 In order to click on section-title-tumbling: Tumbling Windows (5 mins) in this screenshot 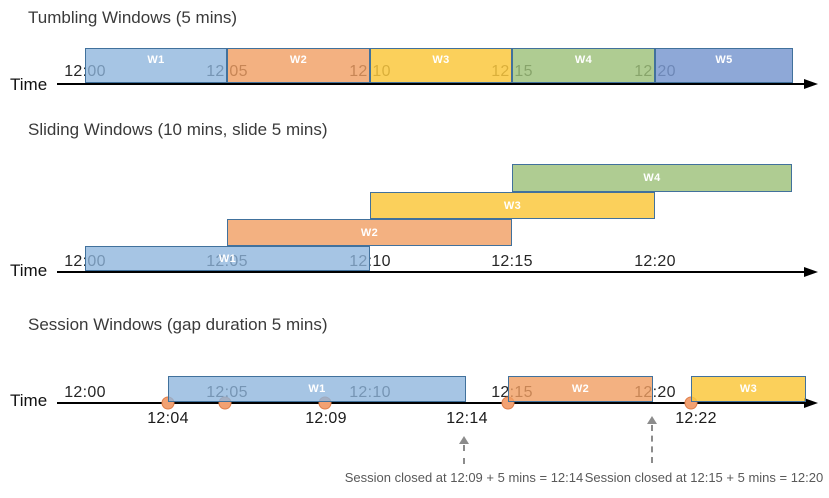, I will do `click(133, 17)`.